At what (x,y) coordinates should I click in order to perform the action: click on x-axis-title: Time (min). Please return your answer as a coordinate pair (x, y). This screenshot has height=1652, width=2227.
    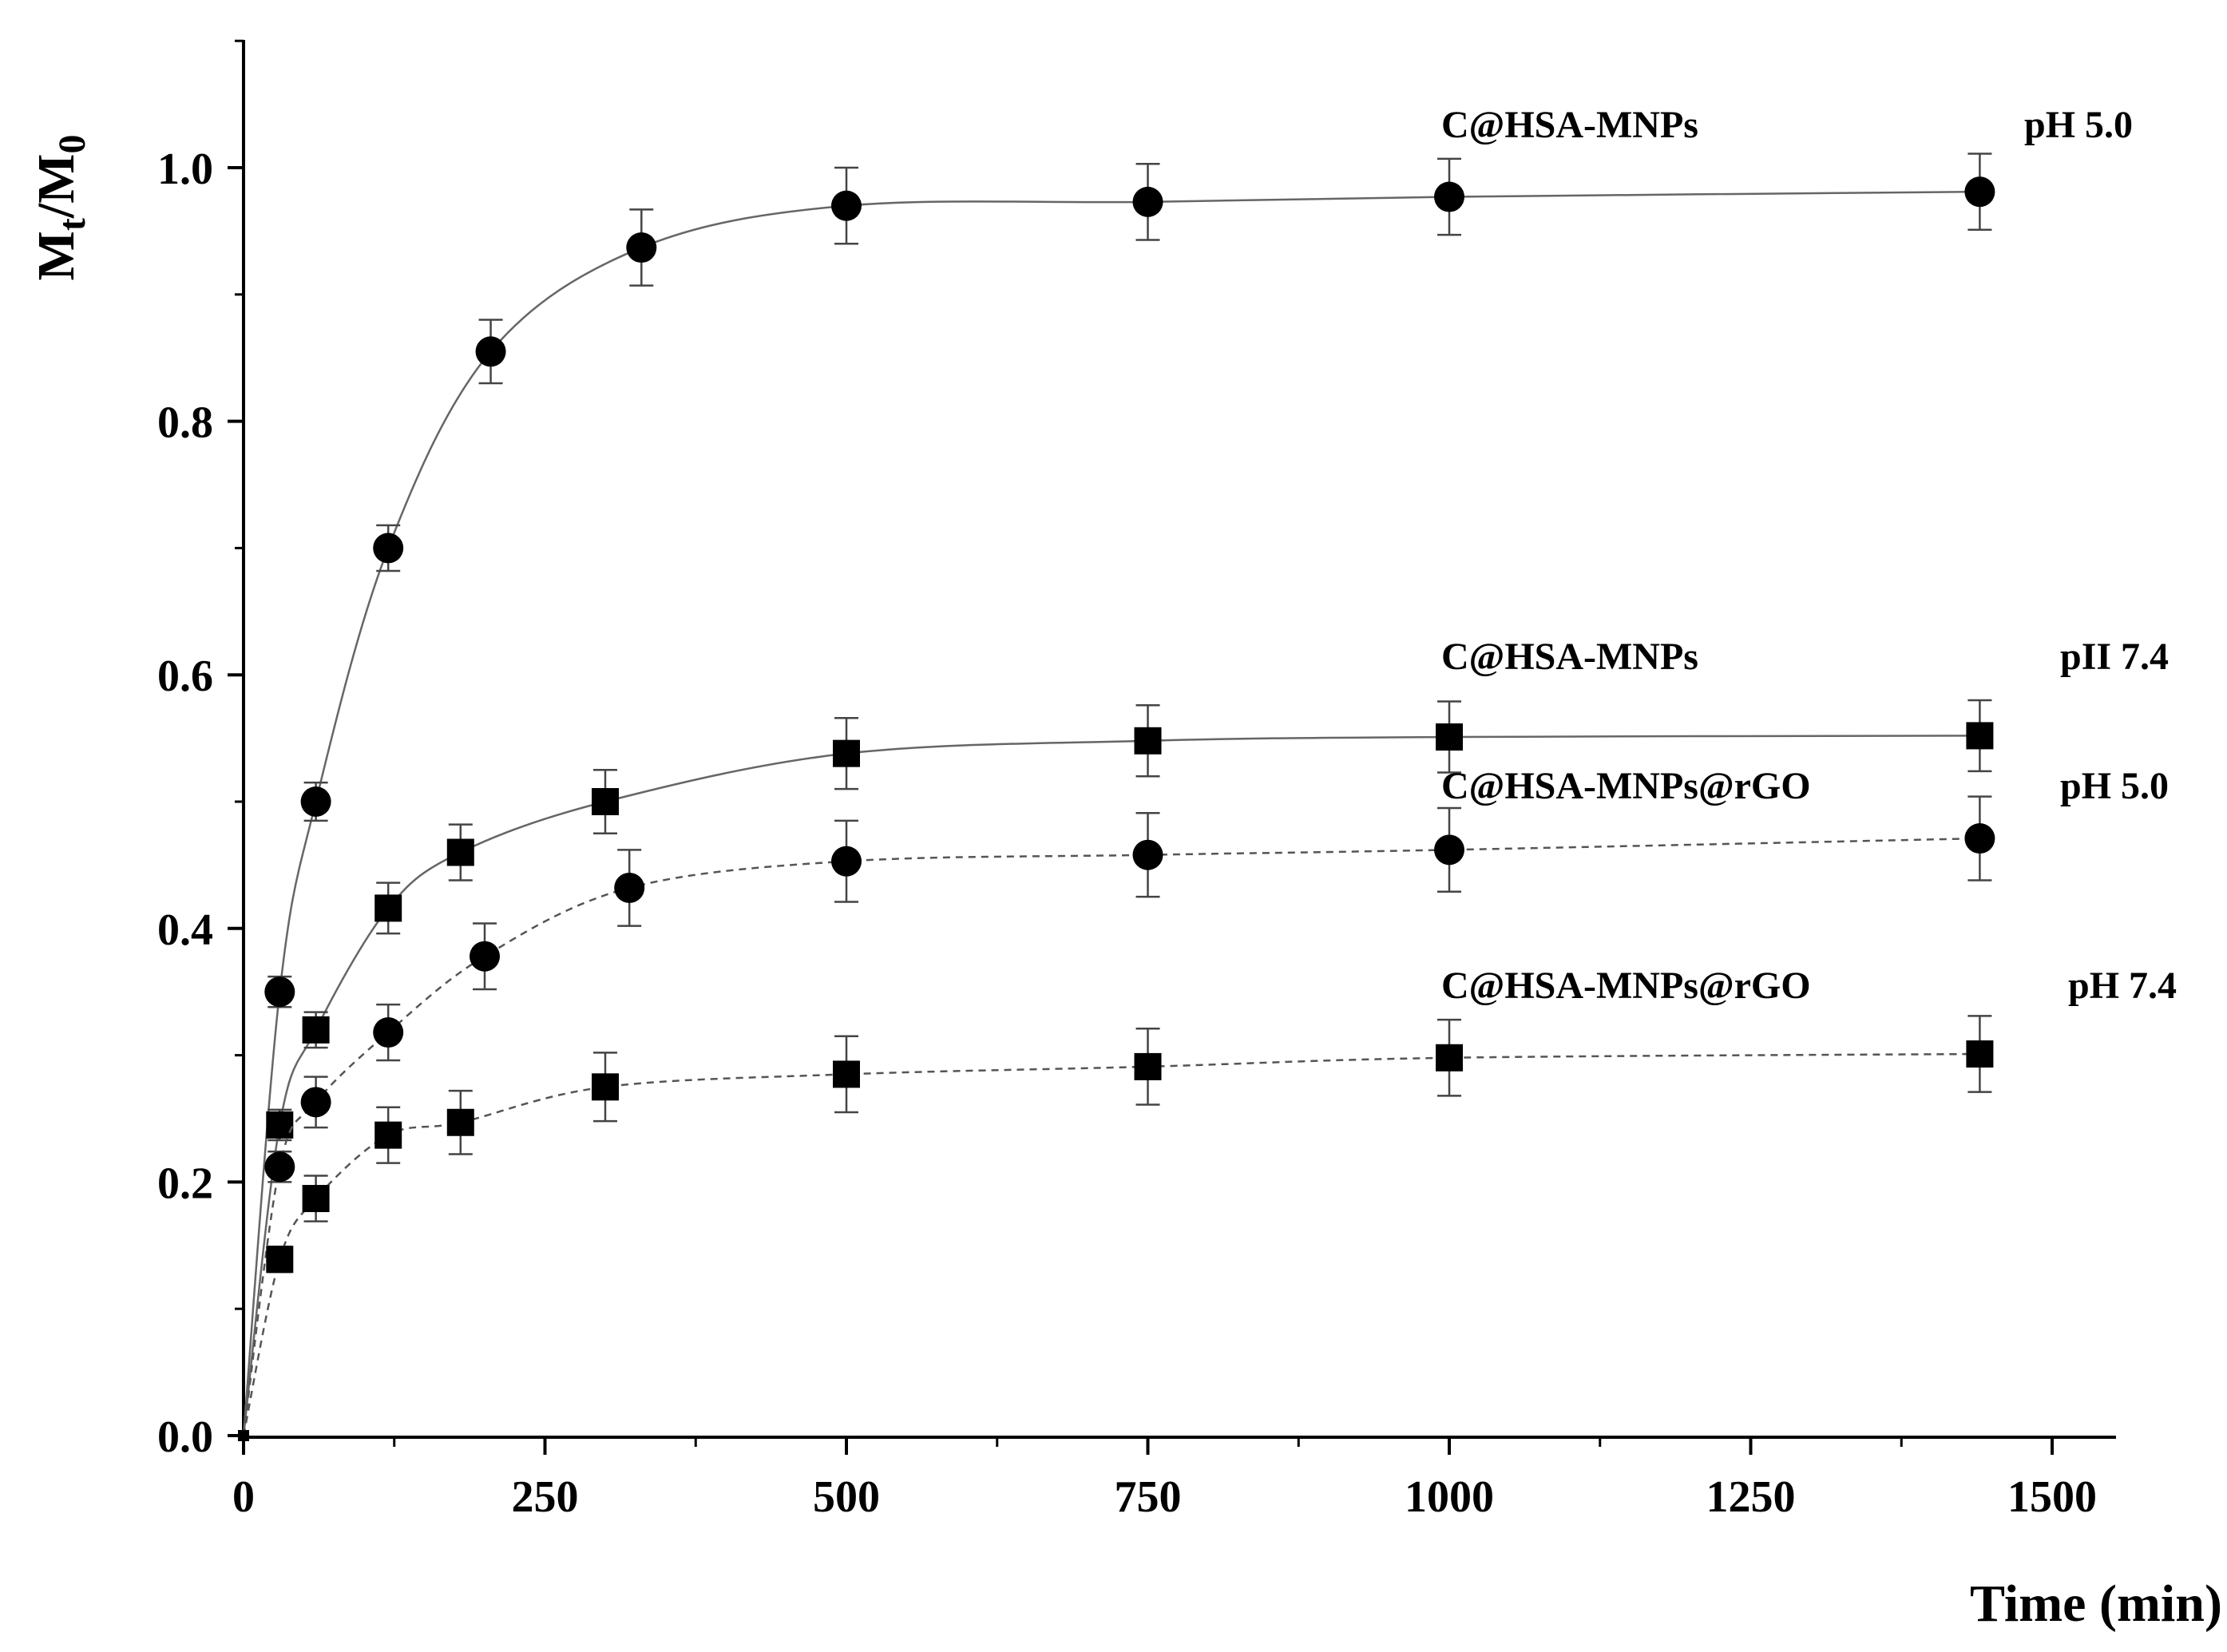
    Looking at the image, I should click on (2096, 1604).